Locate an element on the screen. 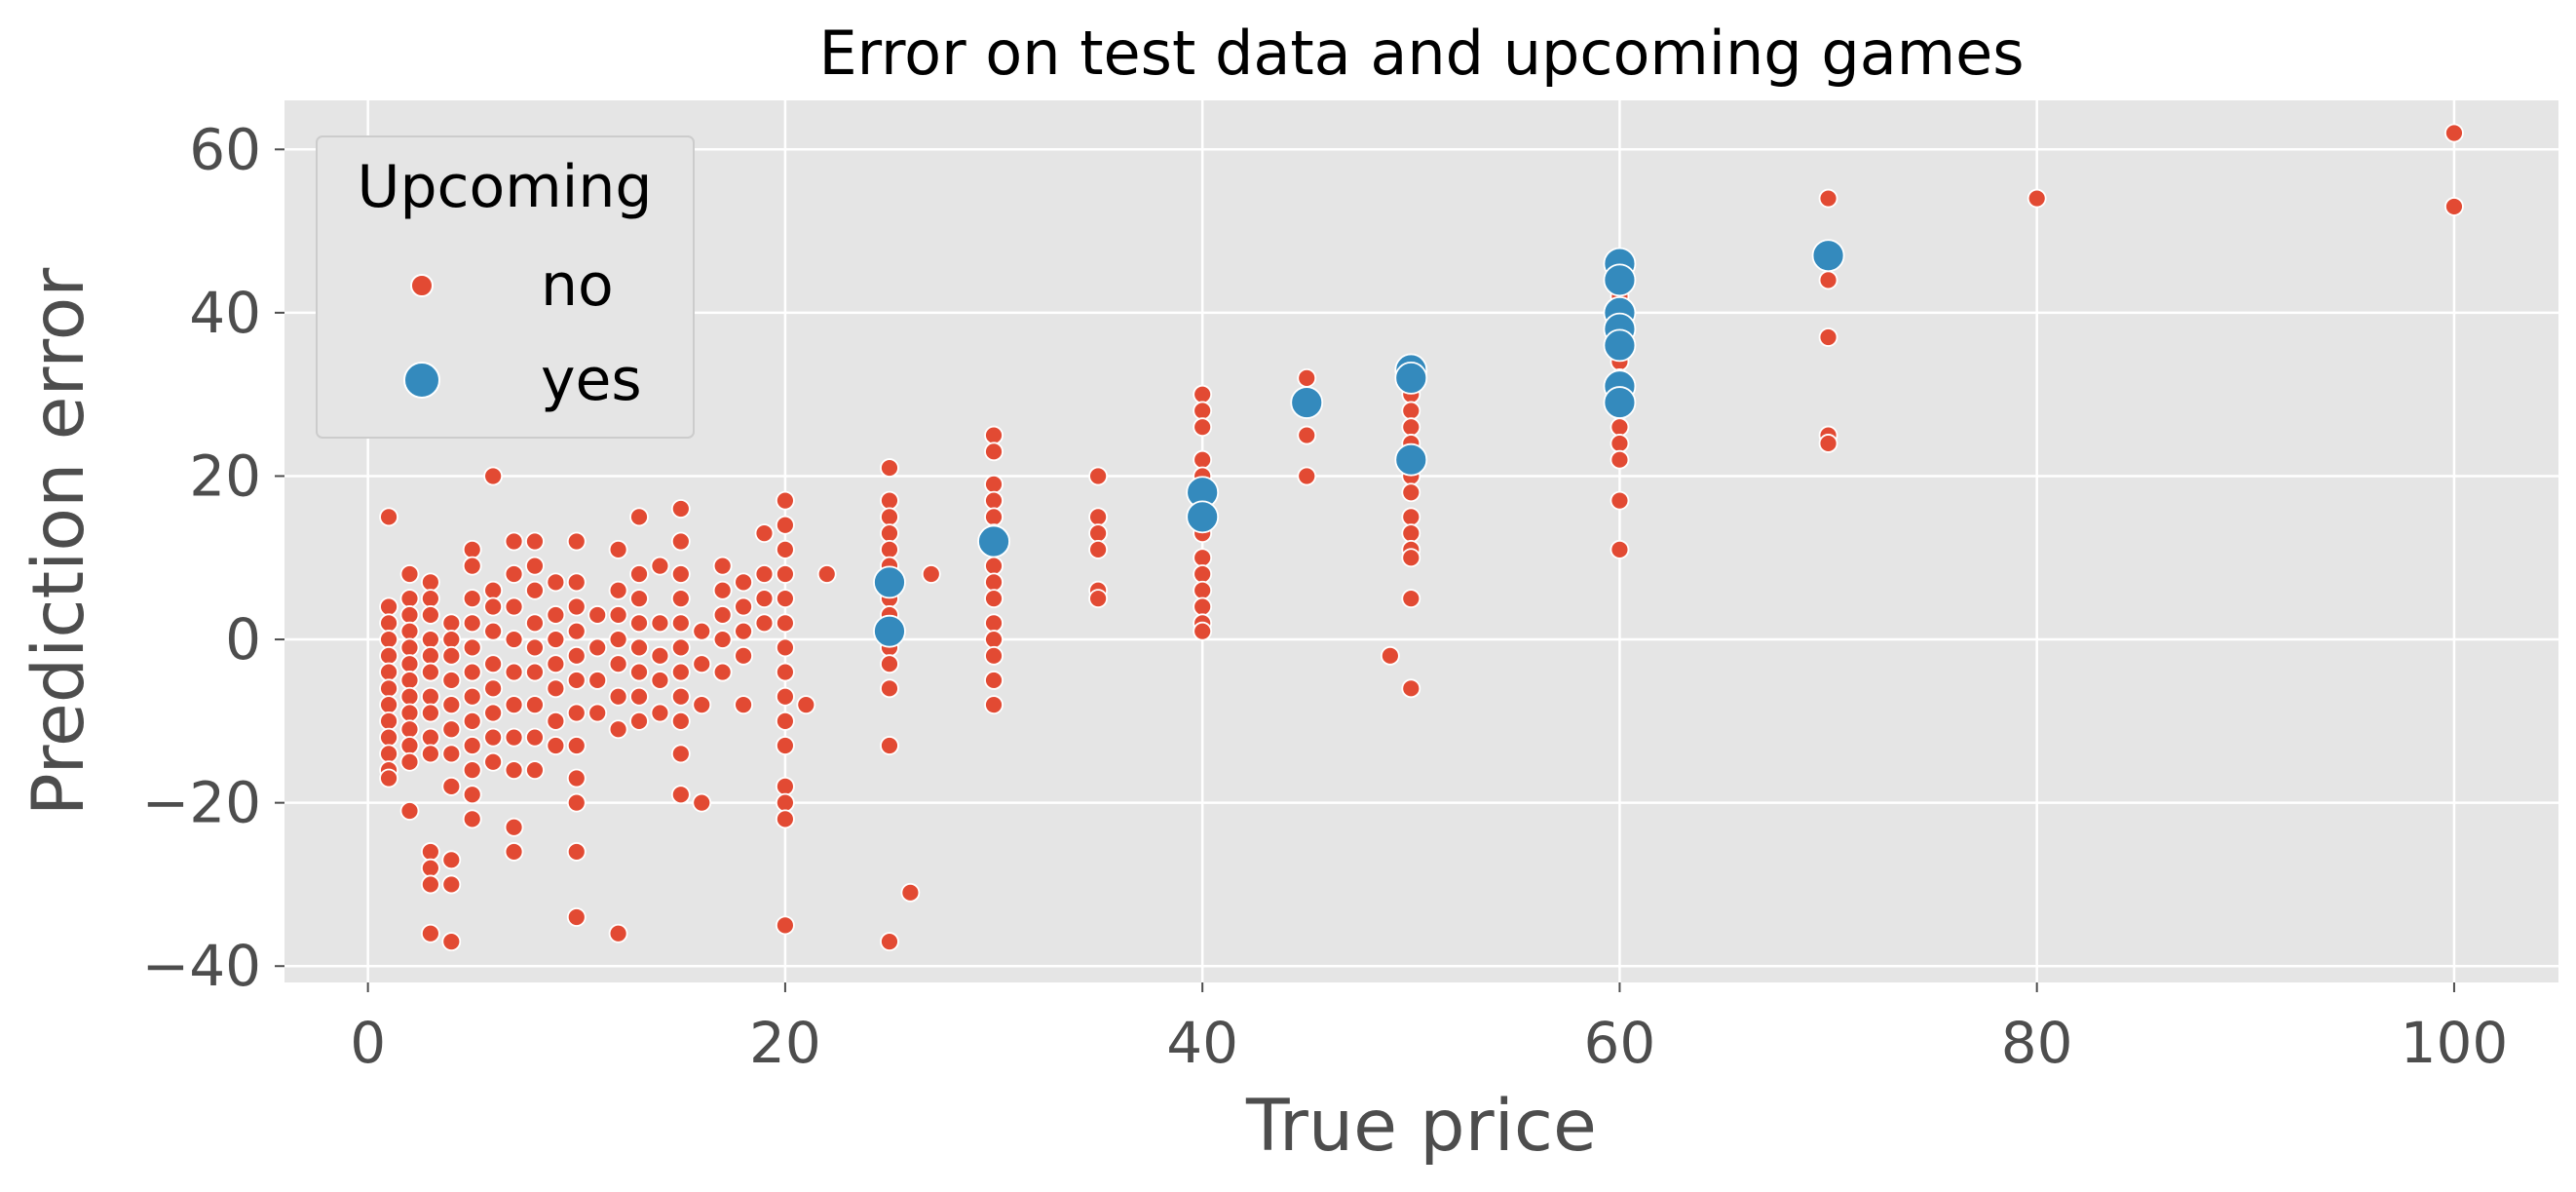 The height and width of the screenshot is (1192, 2576). x-axis-label: True price is located at coordinates (1421, 1126).